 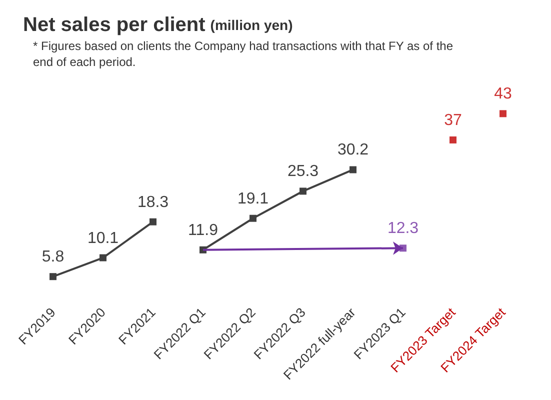 I want to click on data-label: 43, so click(x=503, y=94).